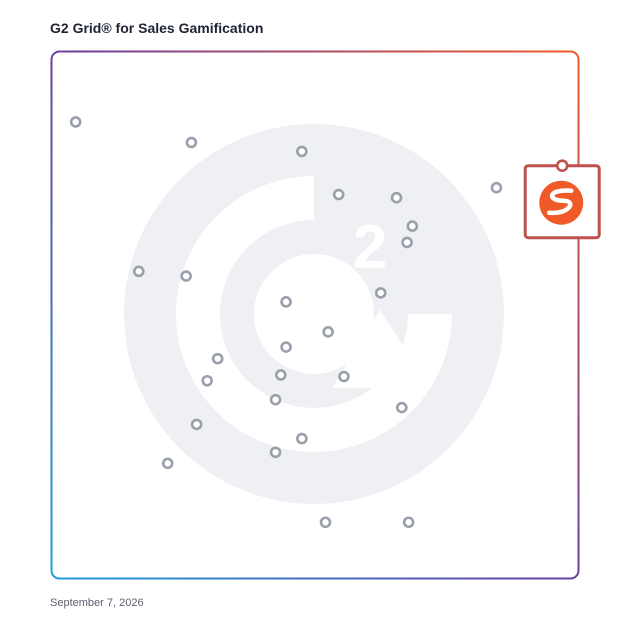 The width and height of the screenshot is (628, 628). What do you see at coordinates (157, 28) in the screenshot?
I see `chart-title: G2 Grid® for Sales Gamification` at bounding box center [157, 28].